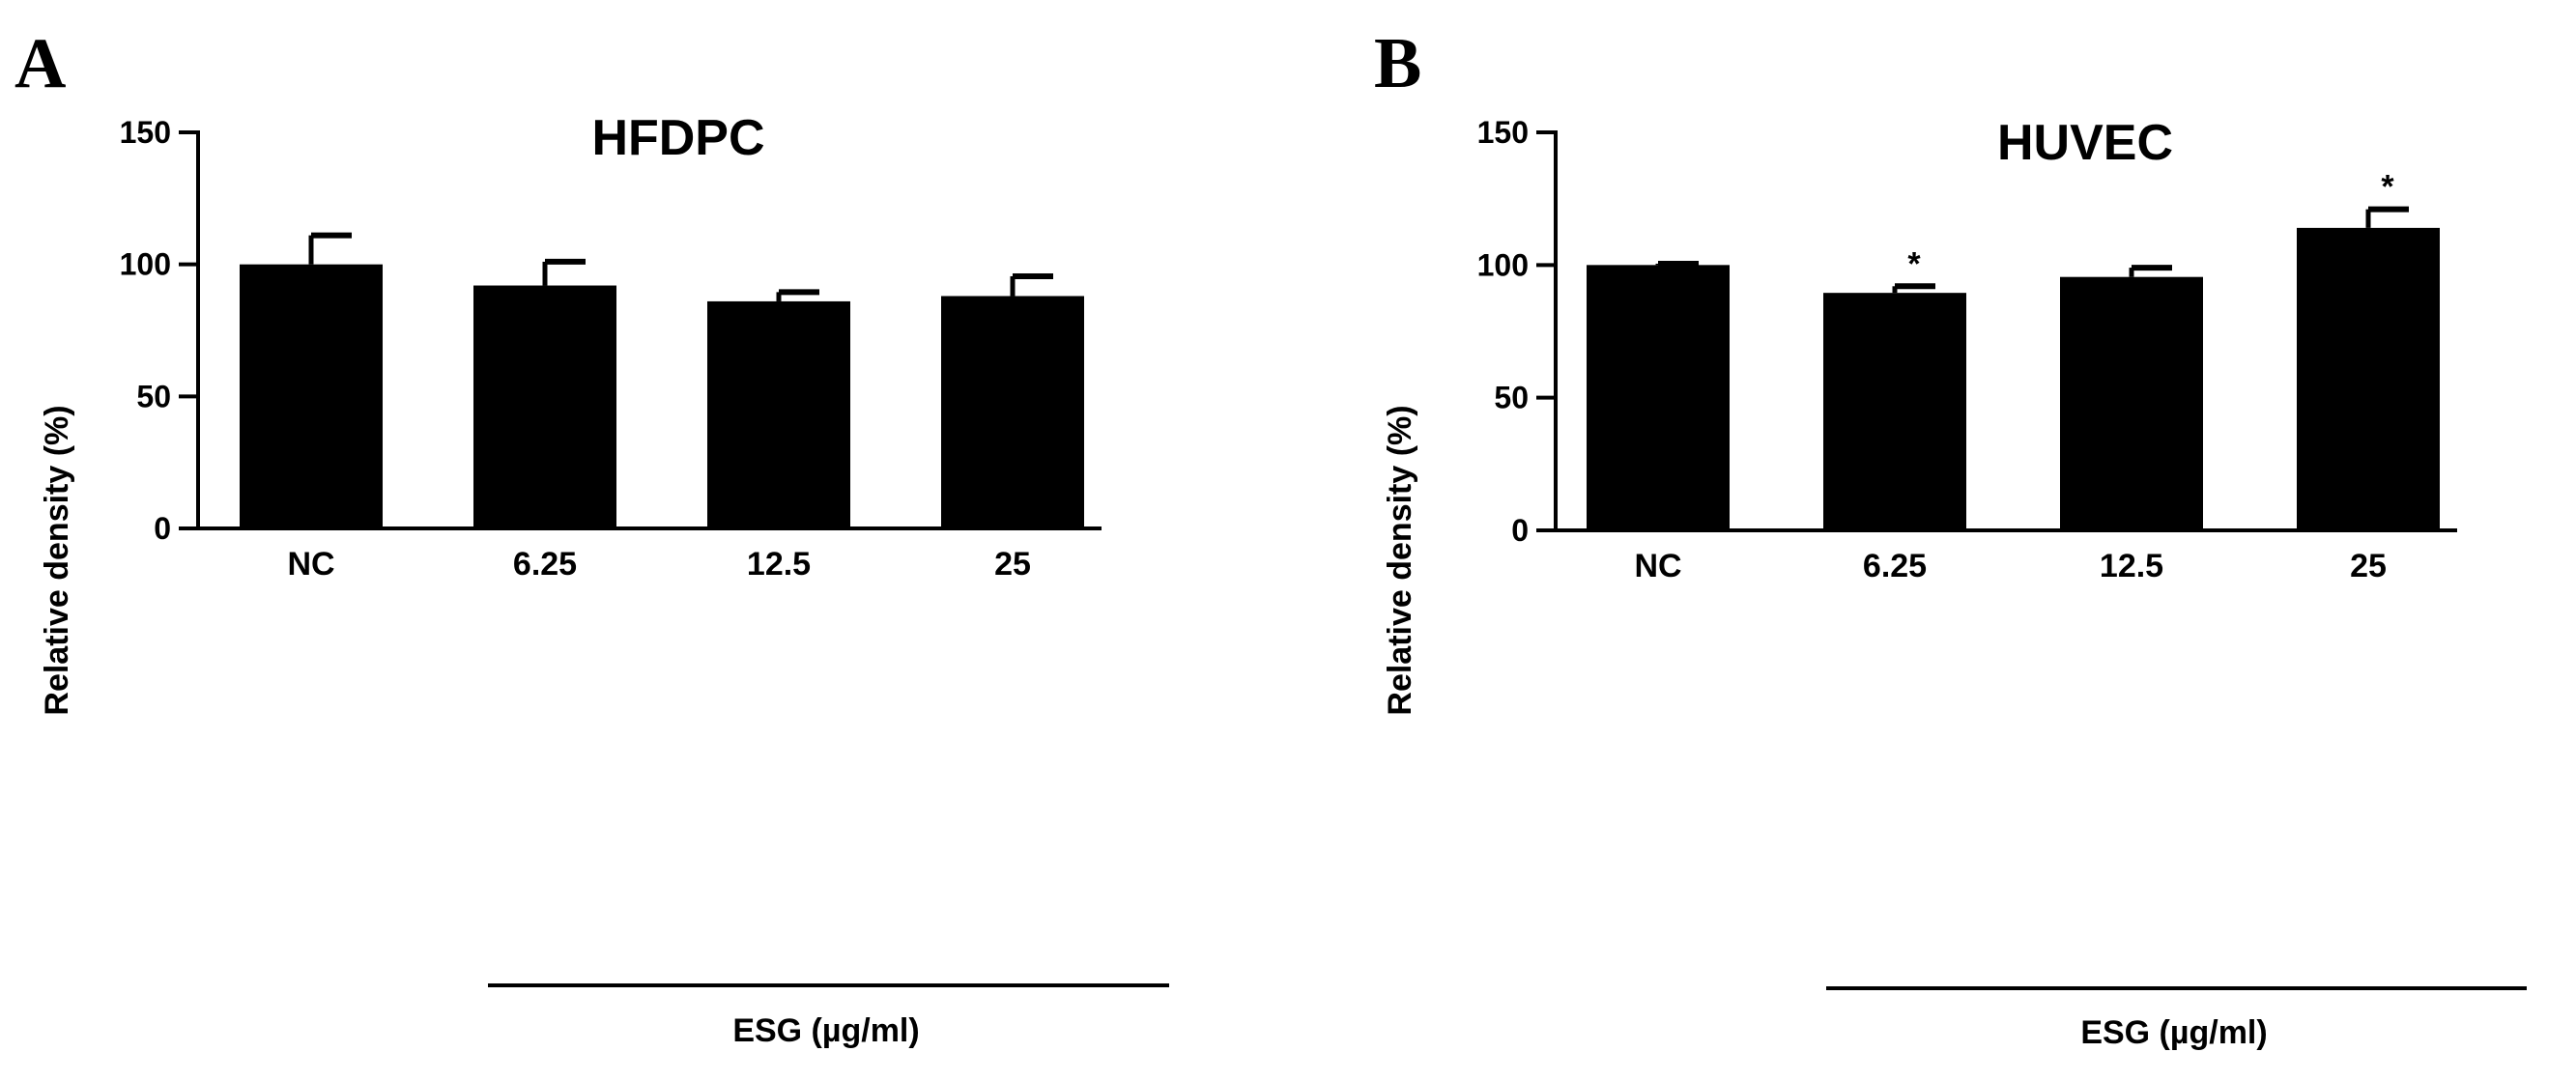 The width and height of the screenshot is (2576, 1081). I want to click on bar-series: **, so click(2013, 349).